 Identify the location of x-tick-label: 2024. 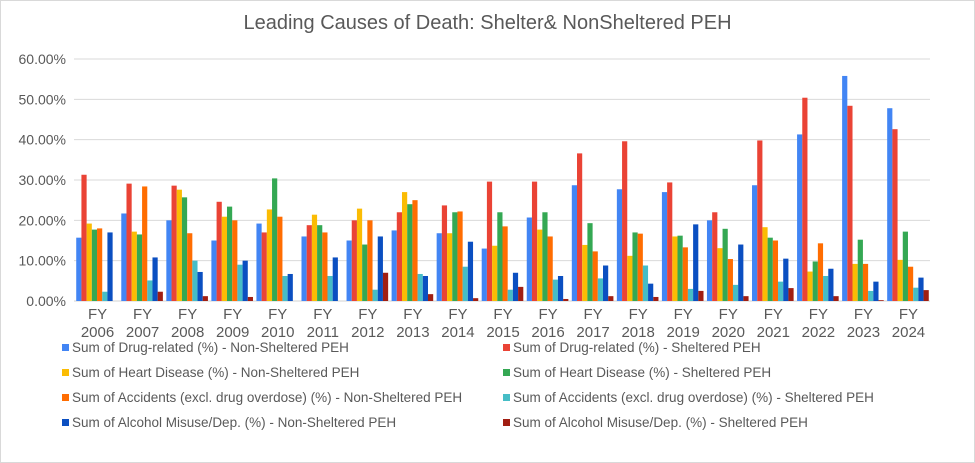
(908, 332).